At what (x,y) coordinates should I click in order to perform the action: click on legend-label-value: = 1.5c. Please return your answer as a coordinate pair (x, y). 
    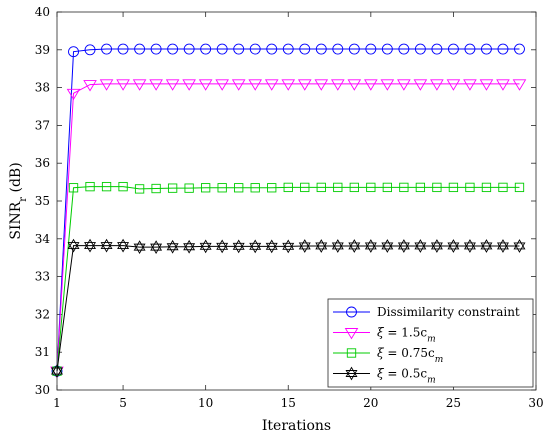
    Looking at the image, I should click on (406, 333).